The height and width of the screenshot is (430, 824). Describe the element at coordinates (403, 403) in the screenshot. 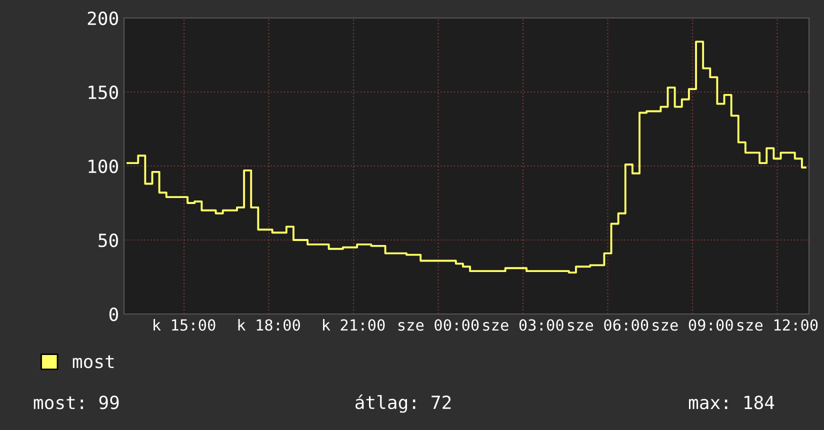

I see `text: átlag: 72` at that location.